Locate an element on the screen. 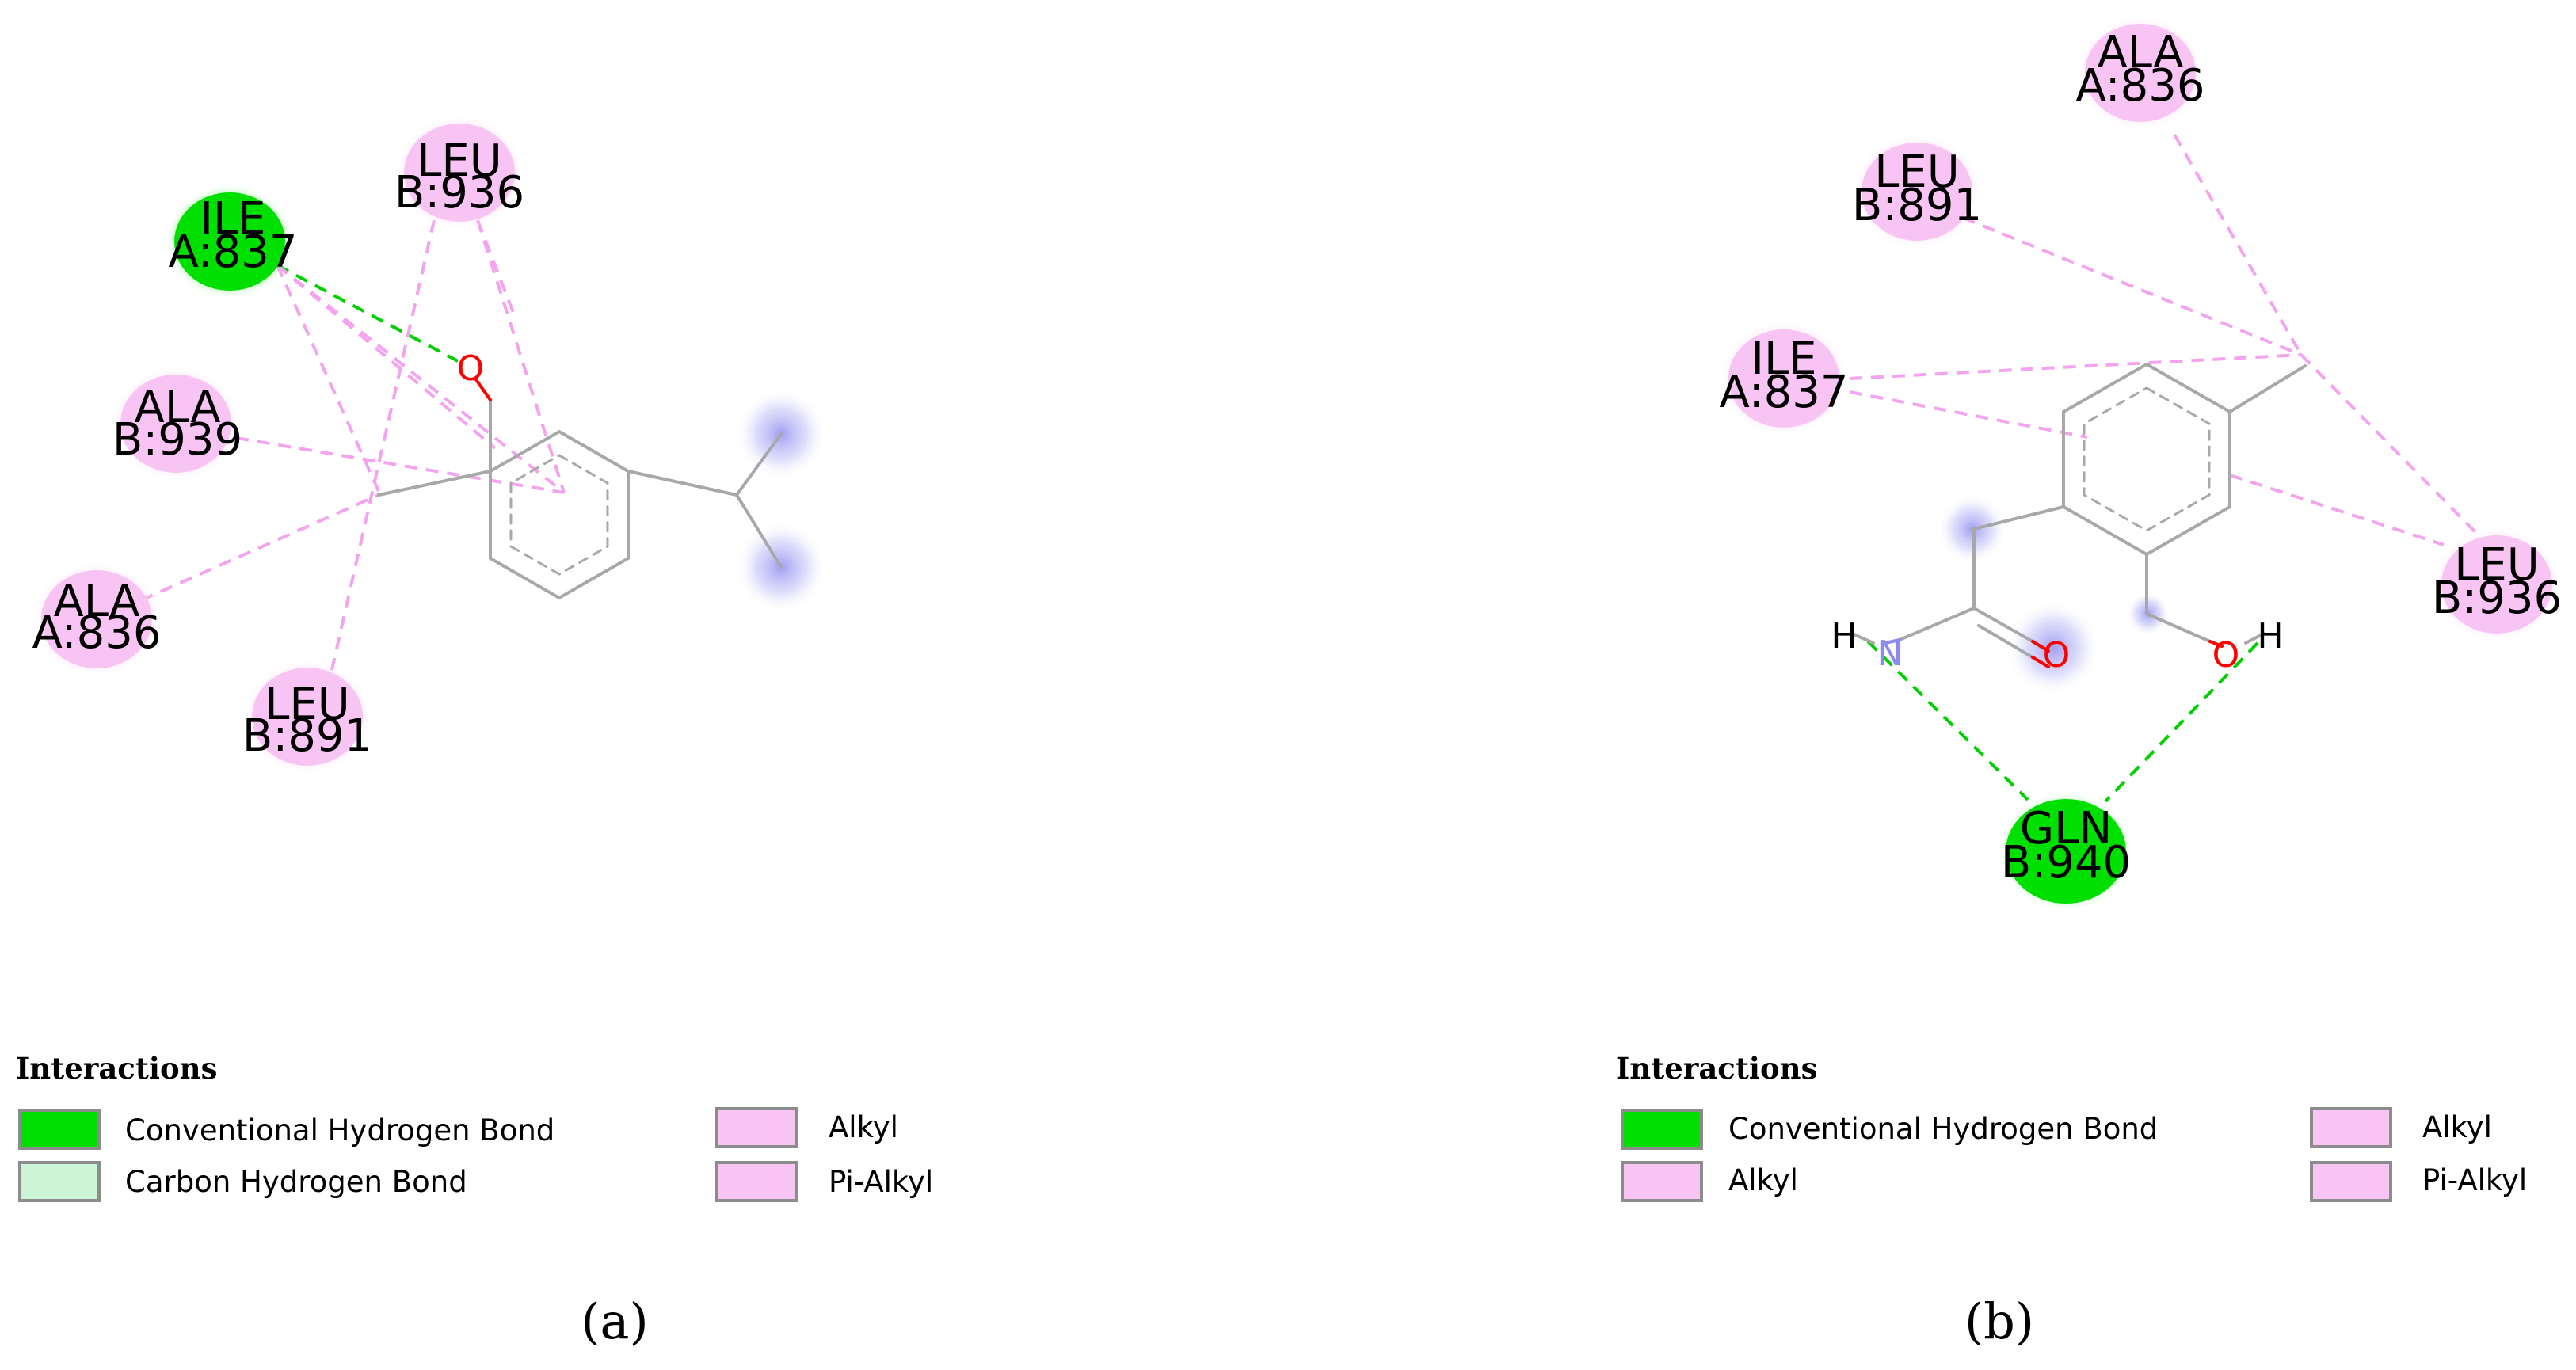 The height and width of the screenshot is (1370, 2576). residue-name: GLN is located at coordinates (2066, 828).